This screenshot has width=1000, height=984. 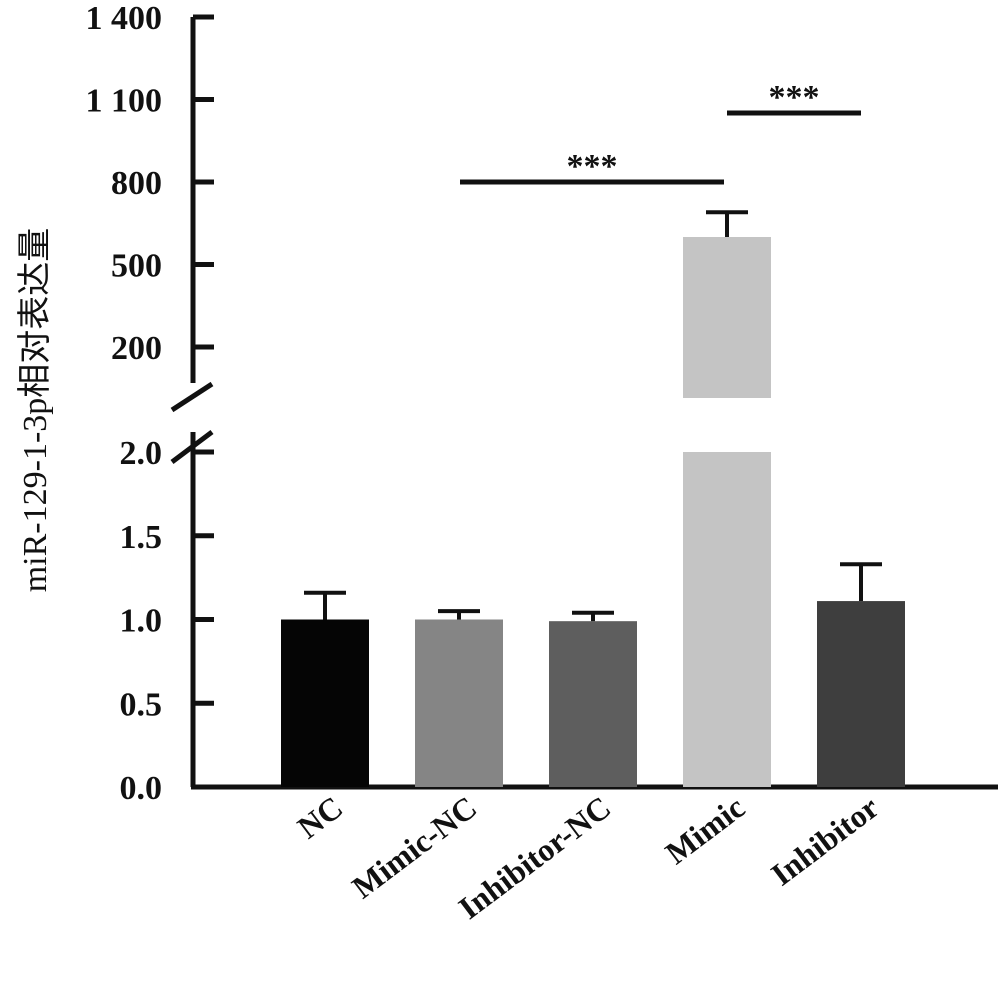 What do you see at coordinates (320, 817) in the screenshot?
I see `category-label: NC` at bounding box center [320, 817].